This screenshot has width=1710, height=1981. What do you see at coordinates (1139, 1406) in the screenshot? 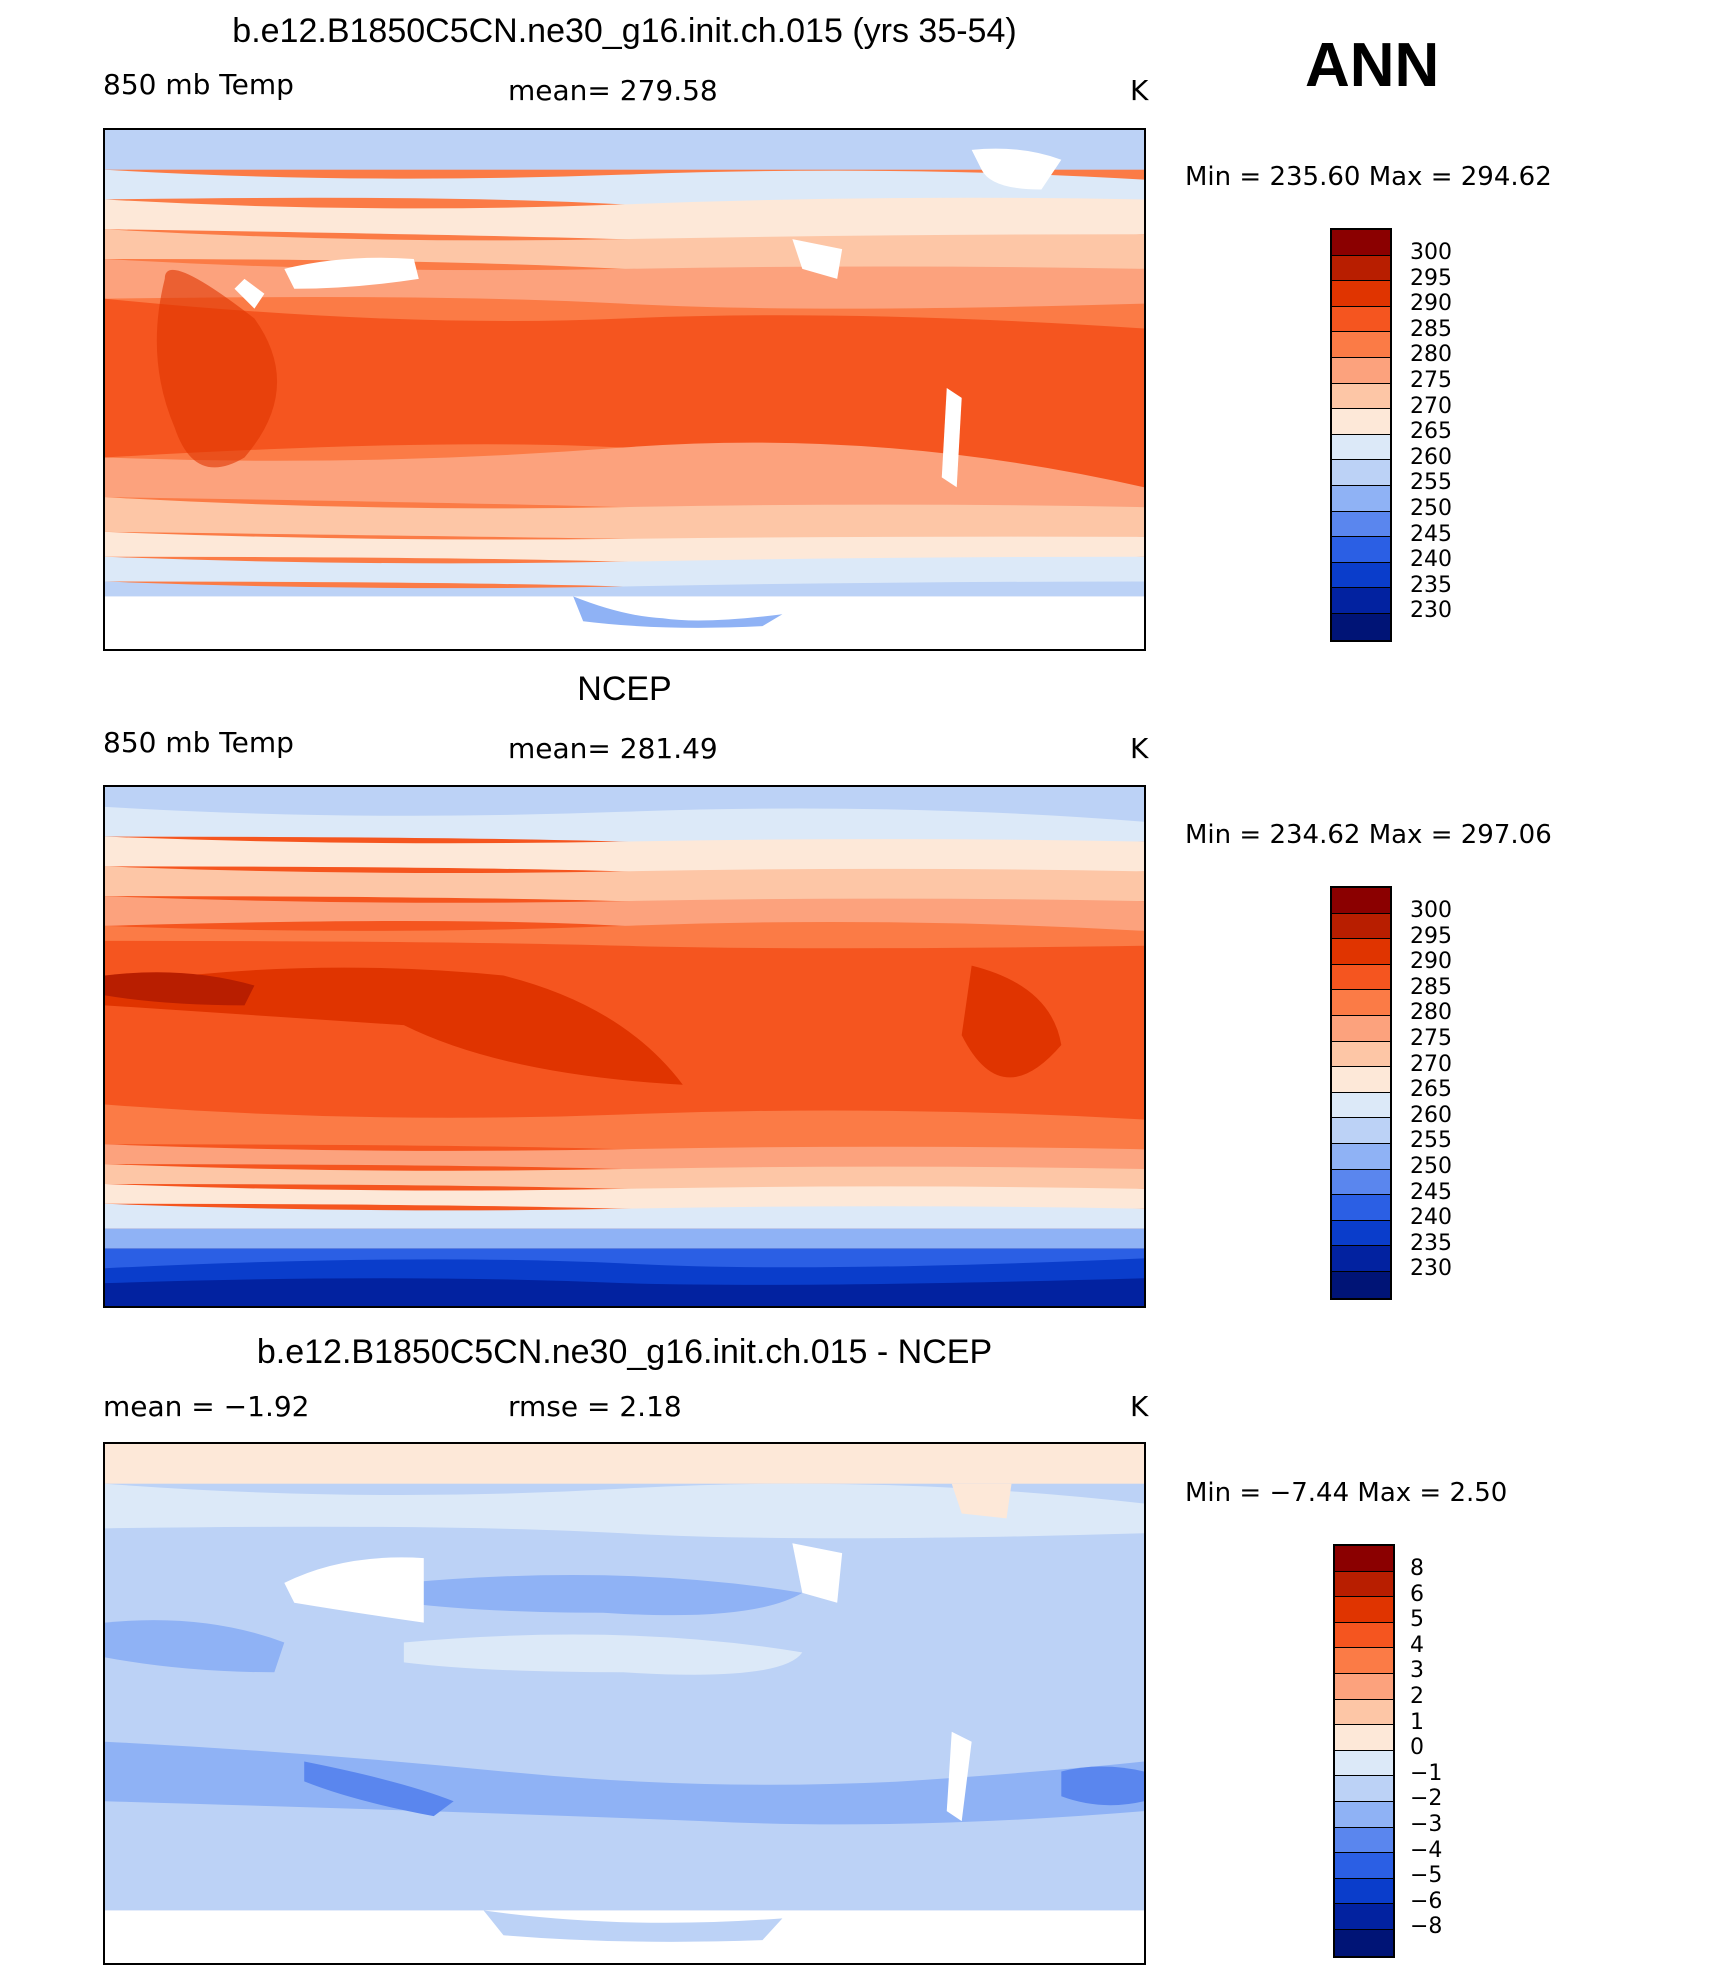
I see `panel3-units: K` at bounding box center [1139, 1406].